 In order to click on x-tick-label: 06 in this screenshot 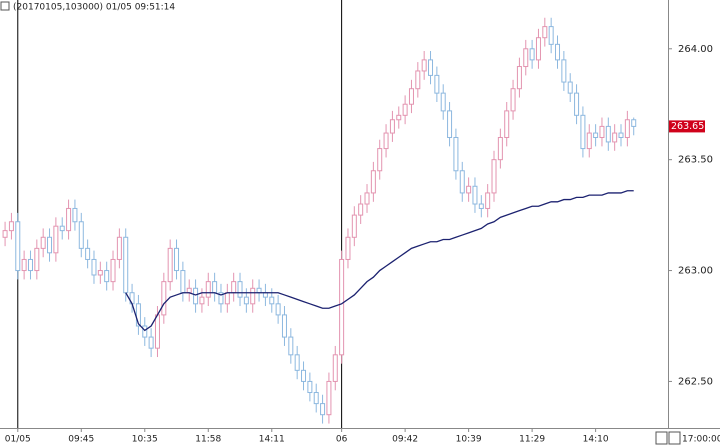, I will do `click(342, 440)`.